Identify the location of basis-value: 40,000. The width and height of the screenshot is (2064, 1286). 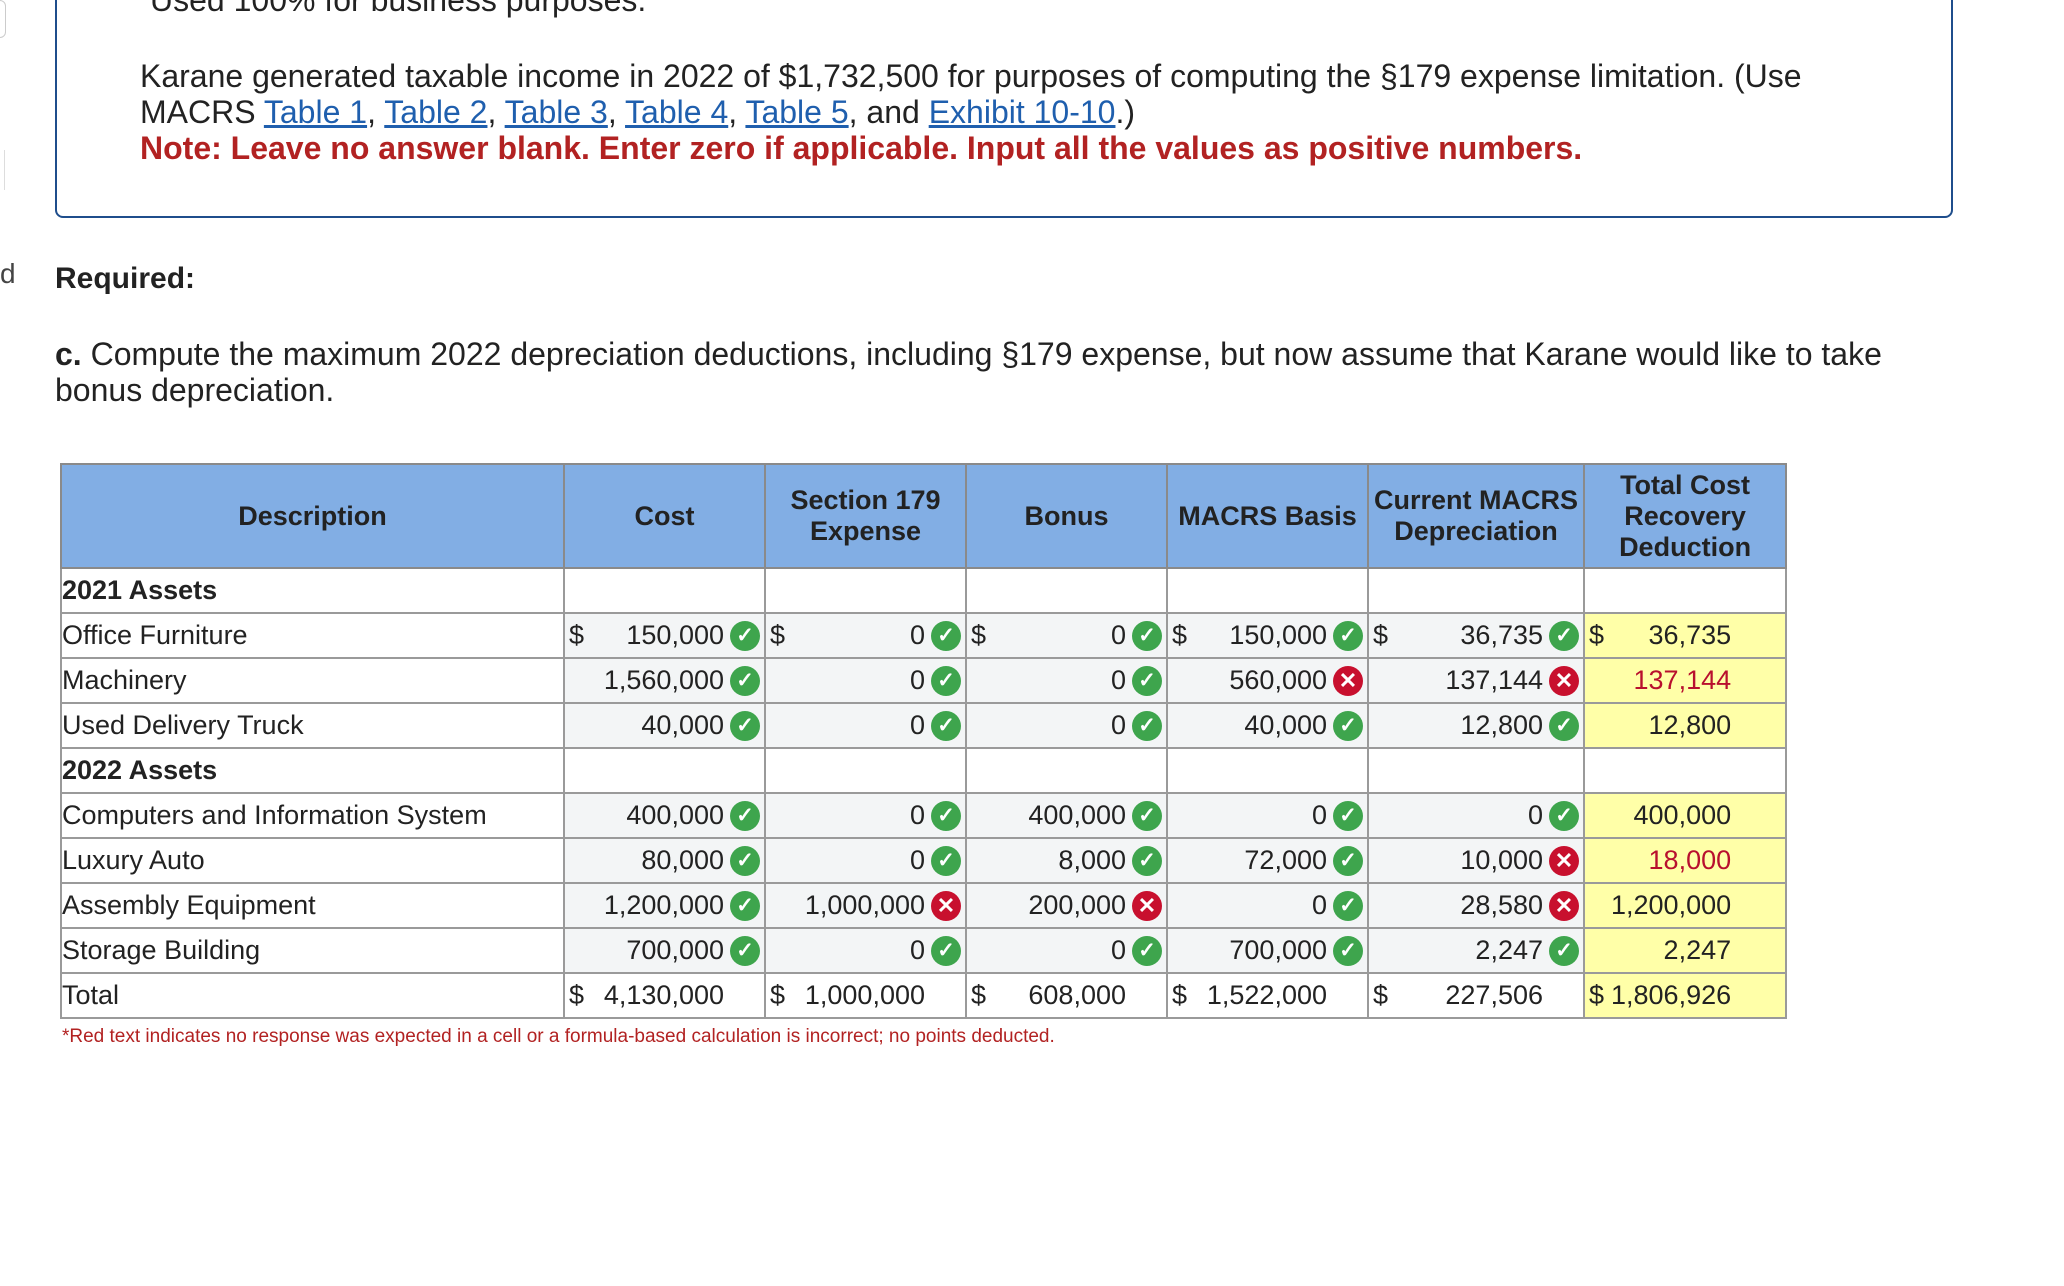
(1285, 725).